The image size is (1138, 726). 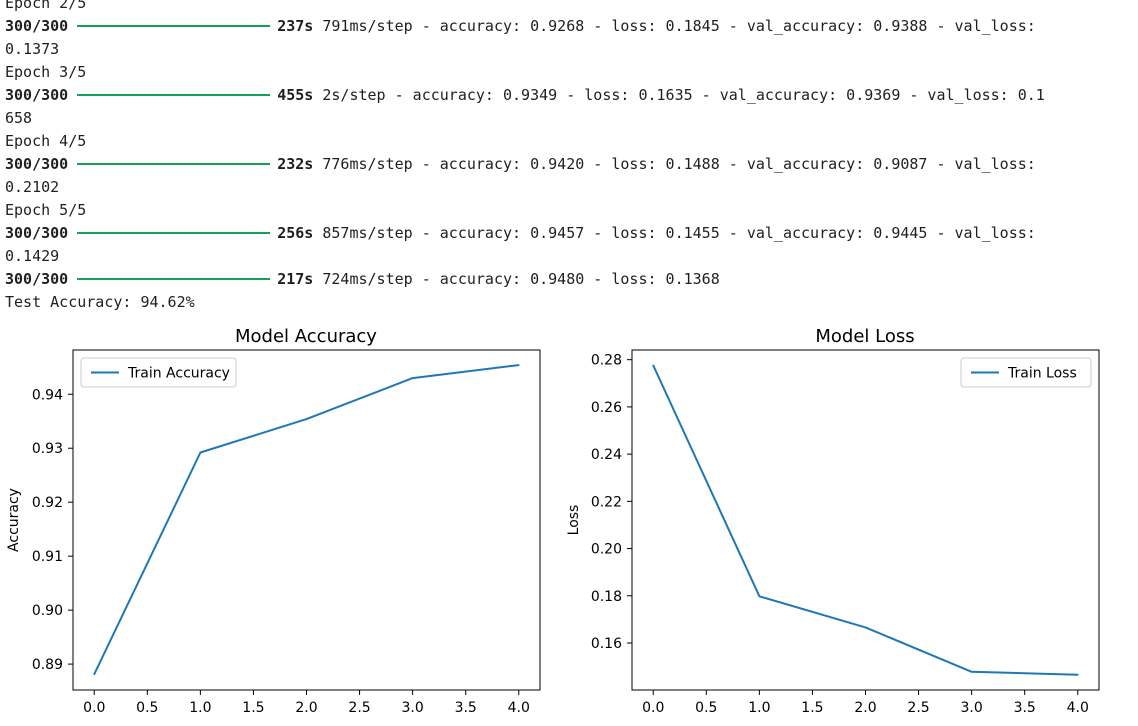 I want to click on y-tick-label: 0.90, so click(x=47, y=611).